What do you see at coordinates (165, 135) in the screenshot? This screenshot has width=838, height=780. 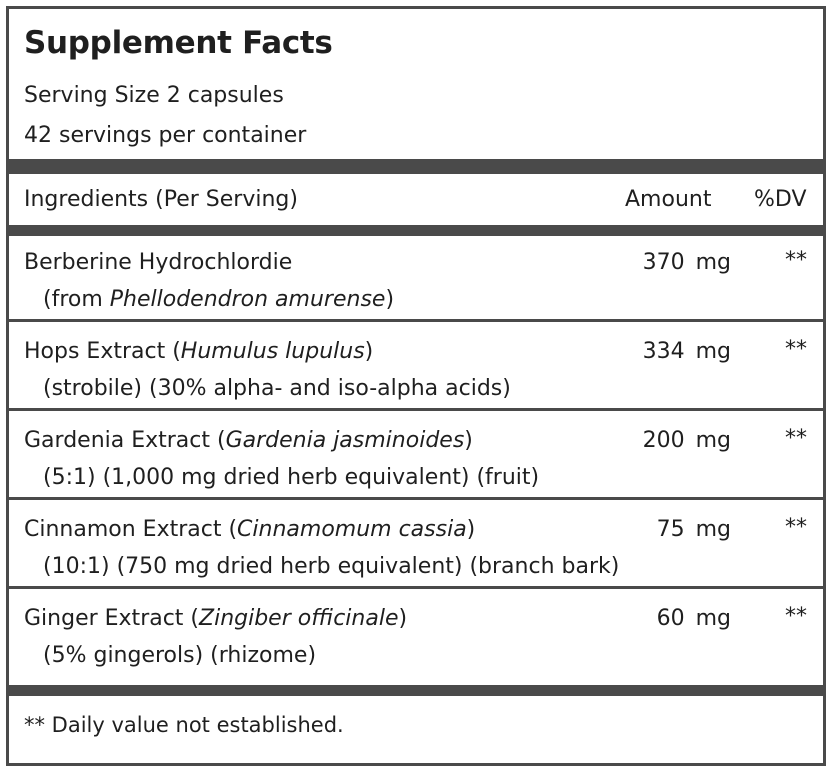 I see `servings-per-container: 42 servings per container` at bounding box center [165, 135].